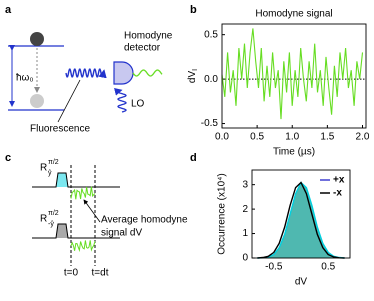 The image size is (374, 301). What do you see at coordinates (51, 224) in the screenshot?
I see `pulse-label-sub: -ŷ` at bounding box center [51, 224].